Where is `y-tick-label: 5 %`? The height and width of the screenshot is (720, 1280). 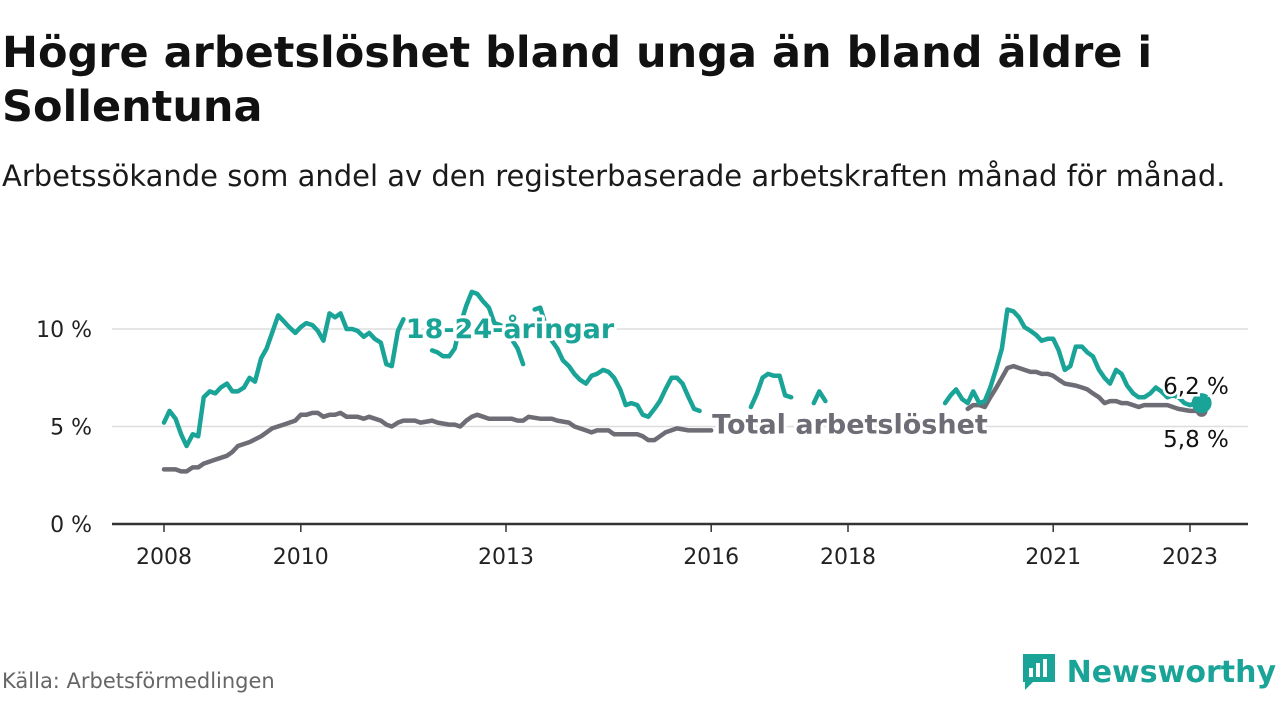
y-tick-label: 5 % is located at coordinates (71, 428).